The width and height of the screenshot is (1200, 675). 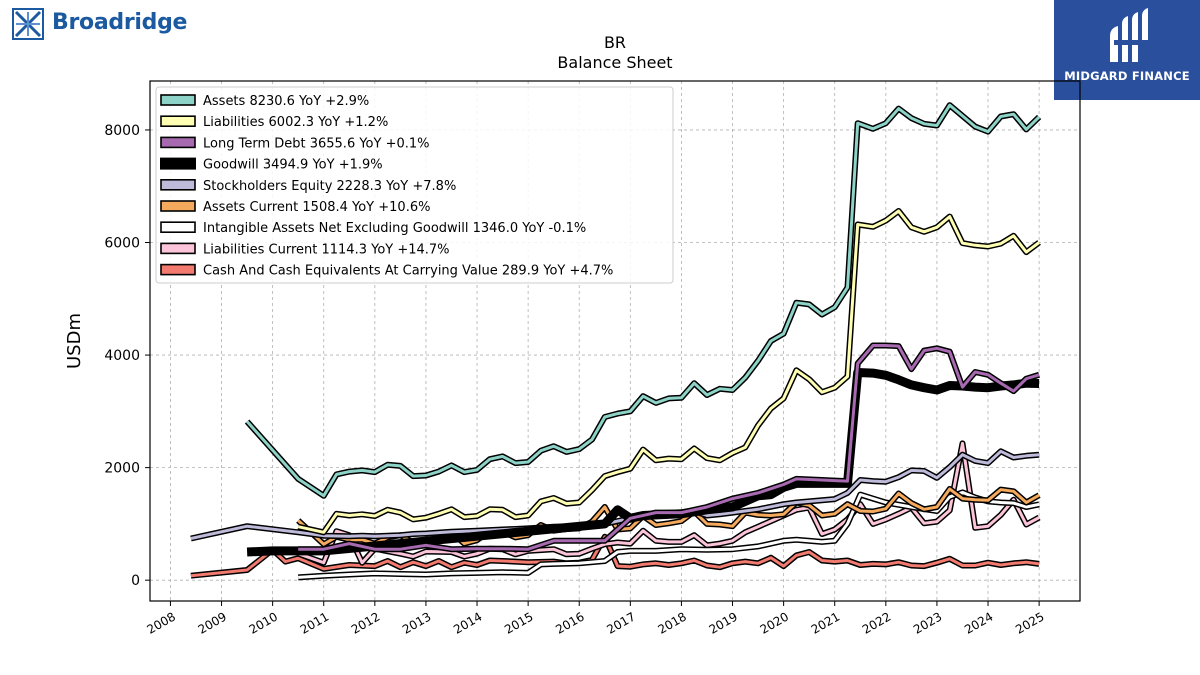 What do you see at coordinates (178, 248) in the screenshot?
I see `legend-swatch-liabilities-current` at bounding box center [178, 248].